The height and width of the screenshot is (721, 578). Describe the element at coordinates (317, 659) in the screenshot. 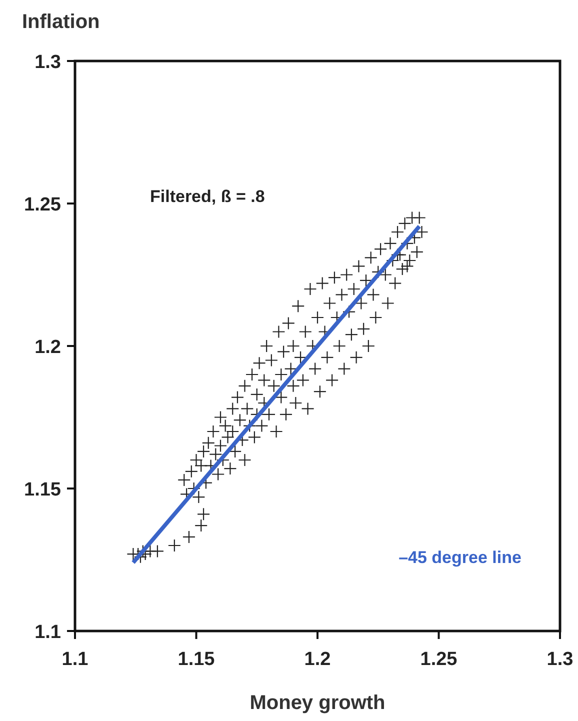

I see `x-tick-label: 1.2` at that location.